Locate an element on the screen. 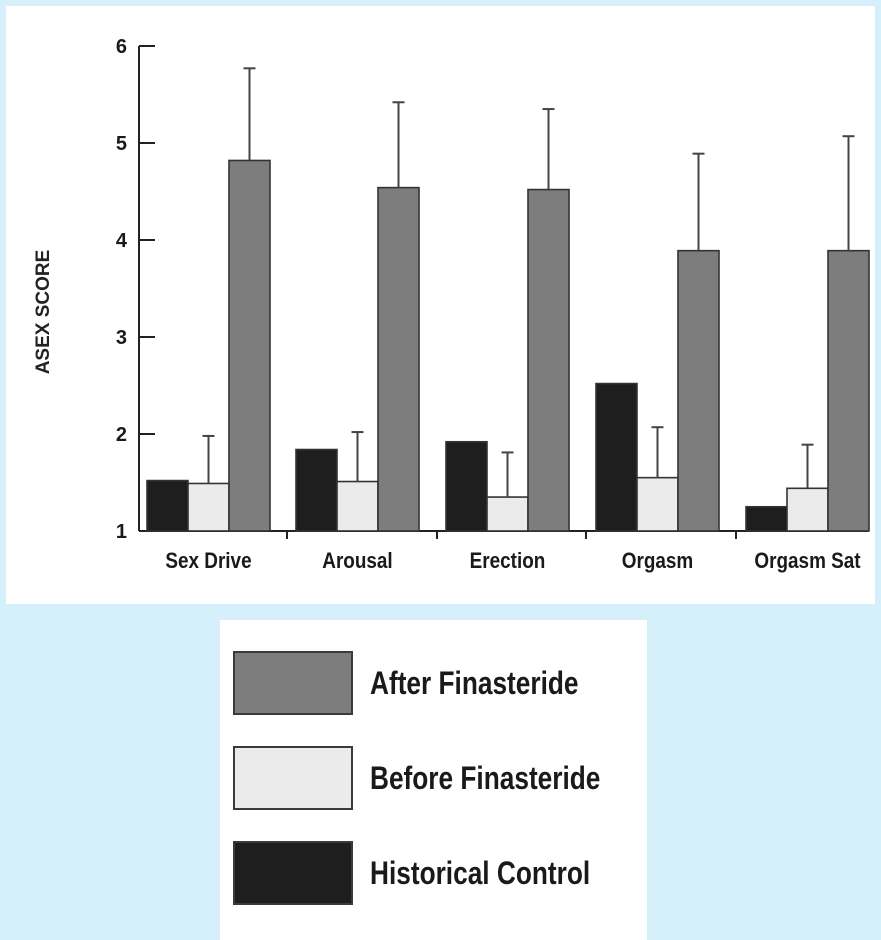  x-tick-label: Arousal is located at coordinates (357, 561).